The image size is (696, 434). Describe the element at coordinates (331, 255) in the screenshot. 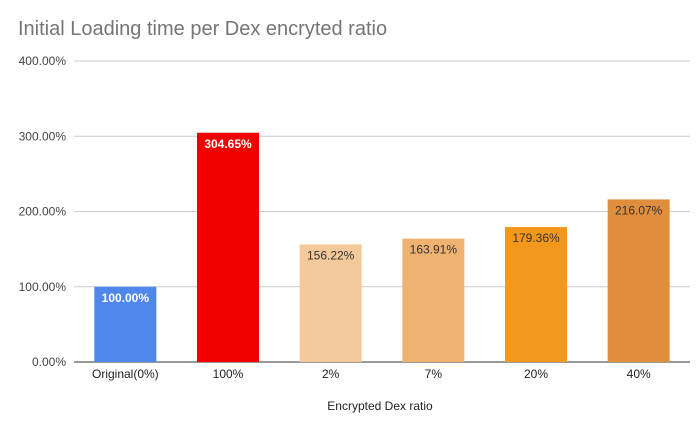

I see `data-label: 156.22%` at that location.